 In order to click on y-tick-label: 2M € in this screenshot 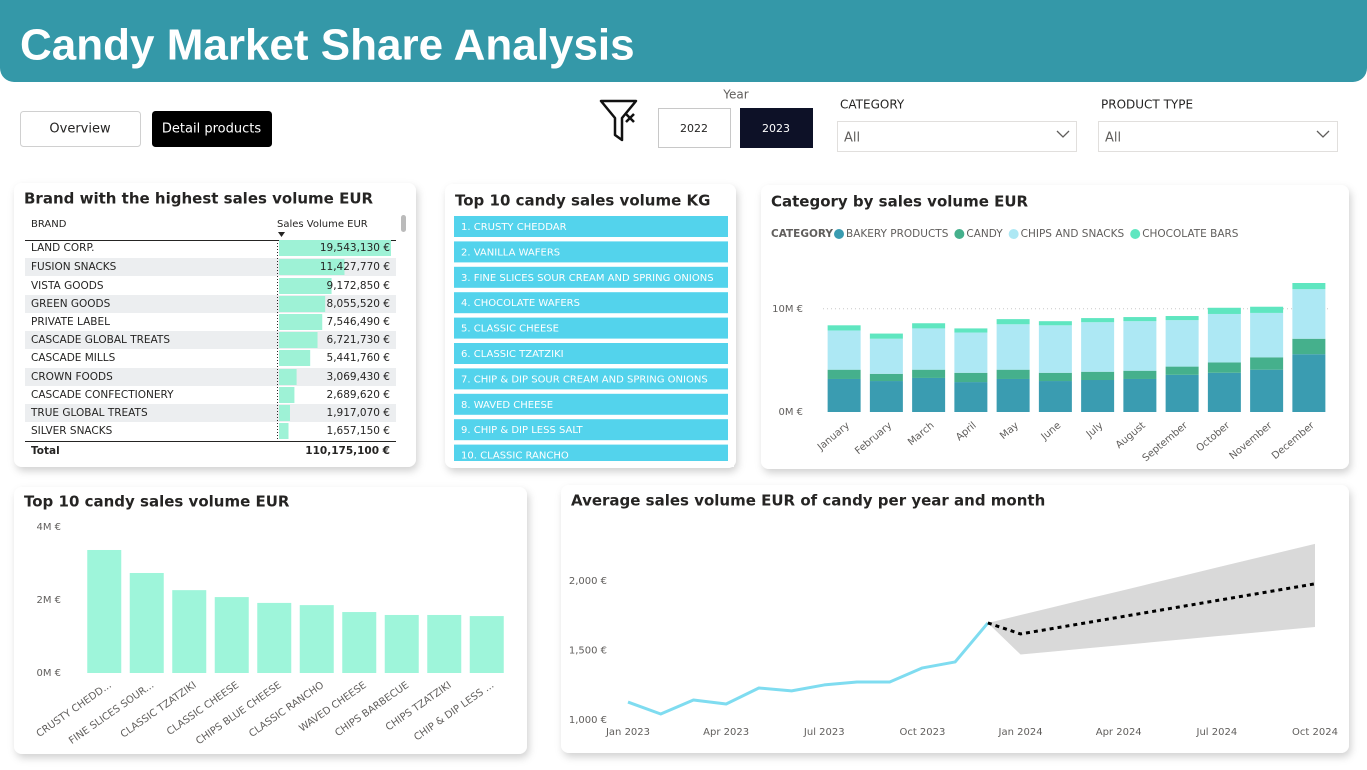, I will do `click(48, 600)`.